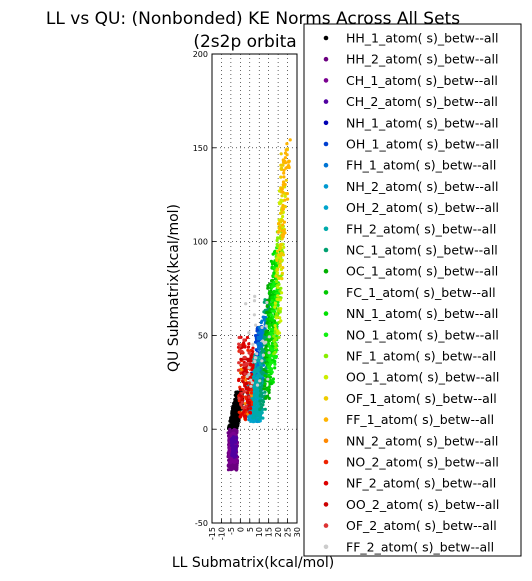  I want to click on legend-label-14: NO_1_atom( s)_betw--all, so click(422, 334).